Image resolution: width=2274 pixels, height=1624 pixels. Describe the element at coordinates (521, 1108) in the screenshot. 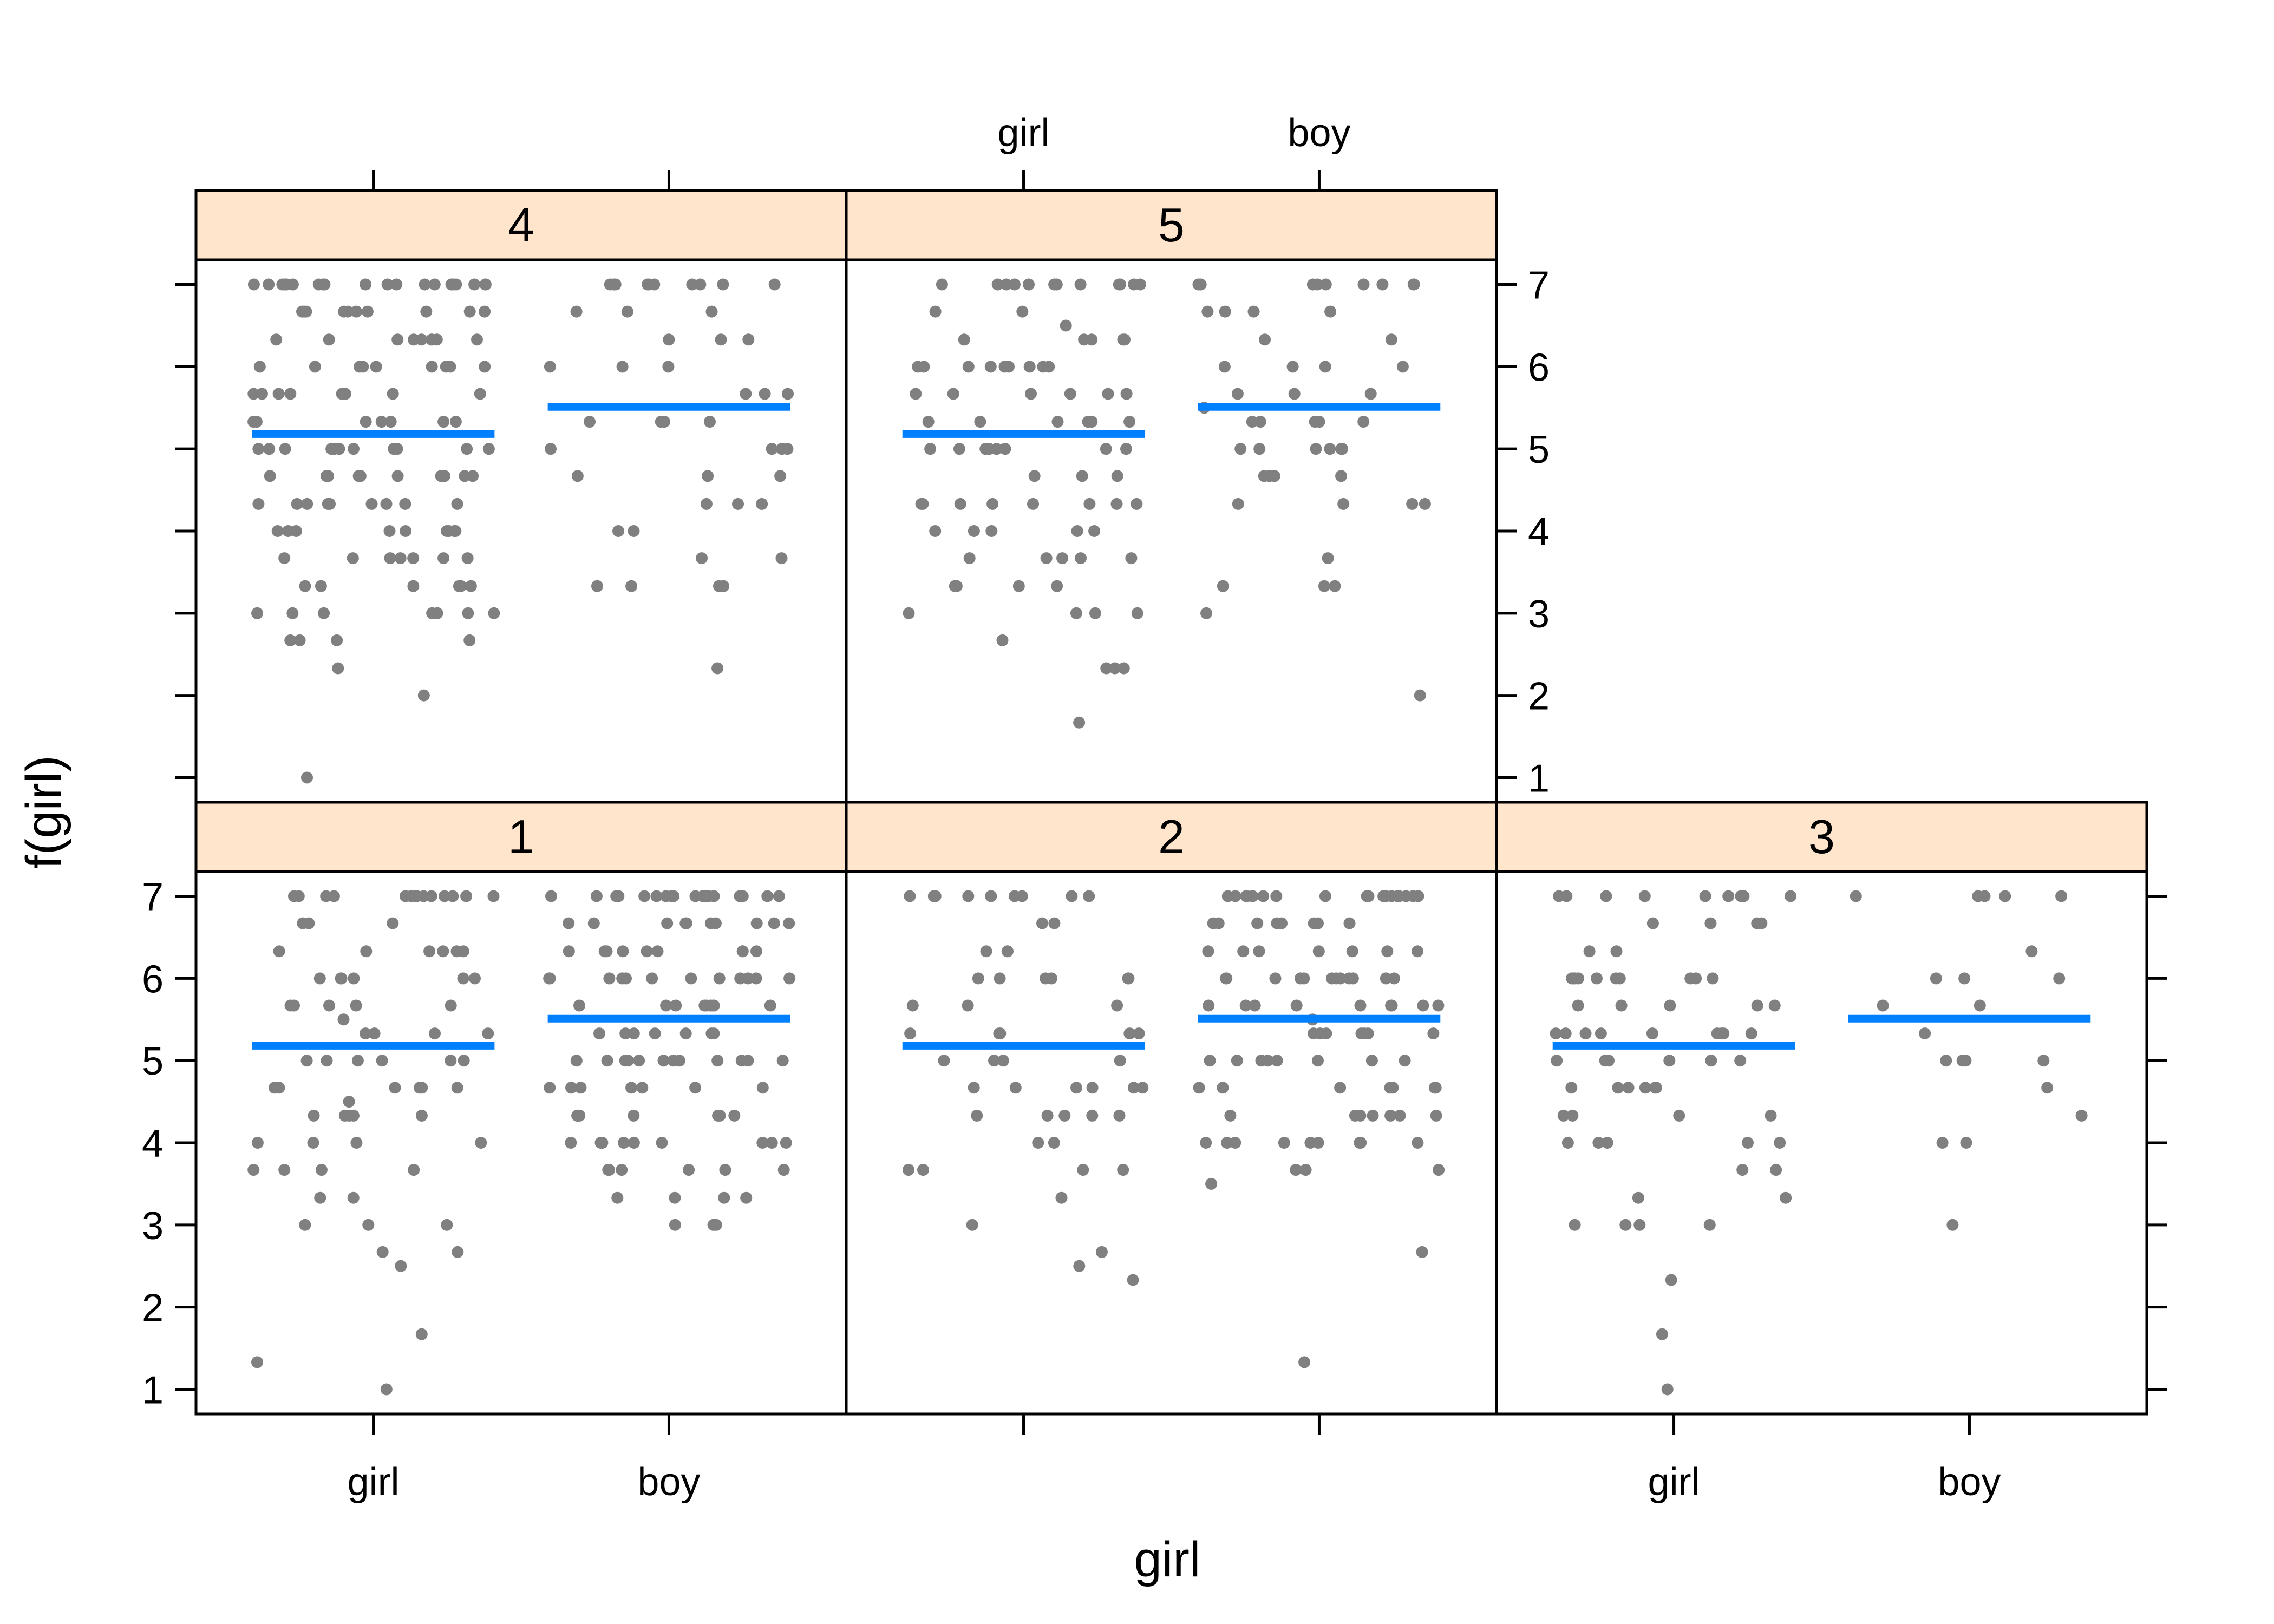

I see `panel-1: 1` at that location.